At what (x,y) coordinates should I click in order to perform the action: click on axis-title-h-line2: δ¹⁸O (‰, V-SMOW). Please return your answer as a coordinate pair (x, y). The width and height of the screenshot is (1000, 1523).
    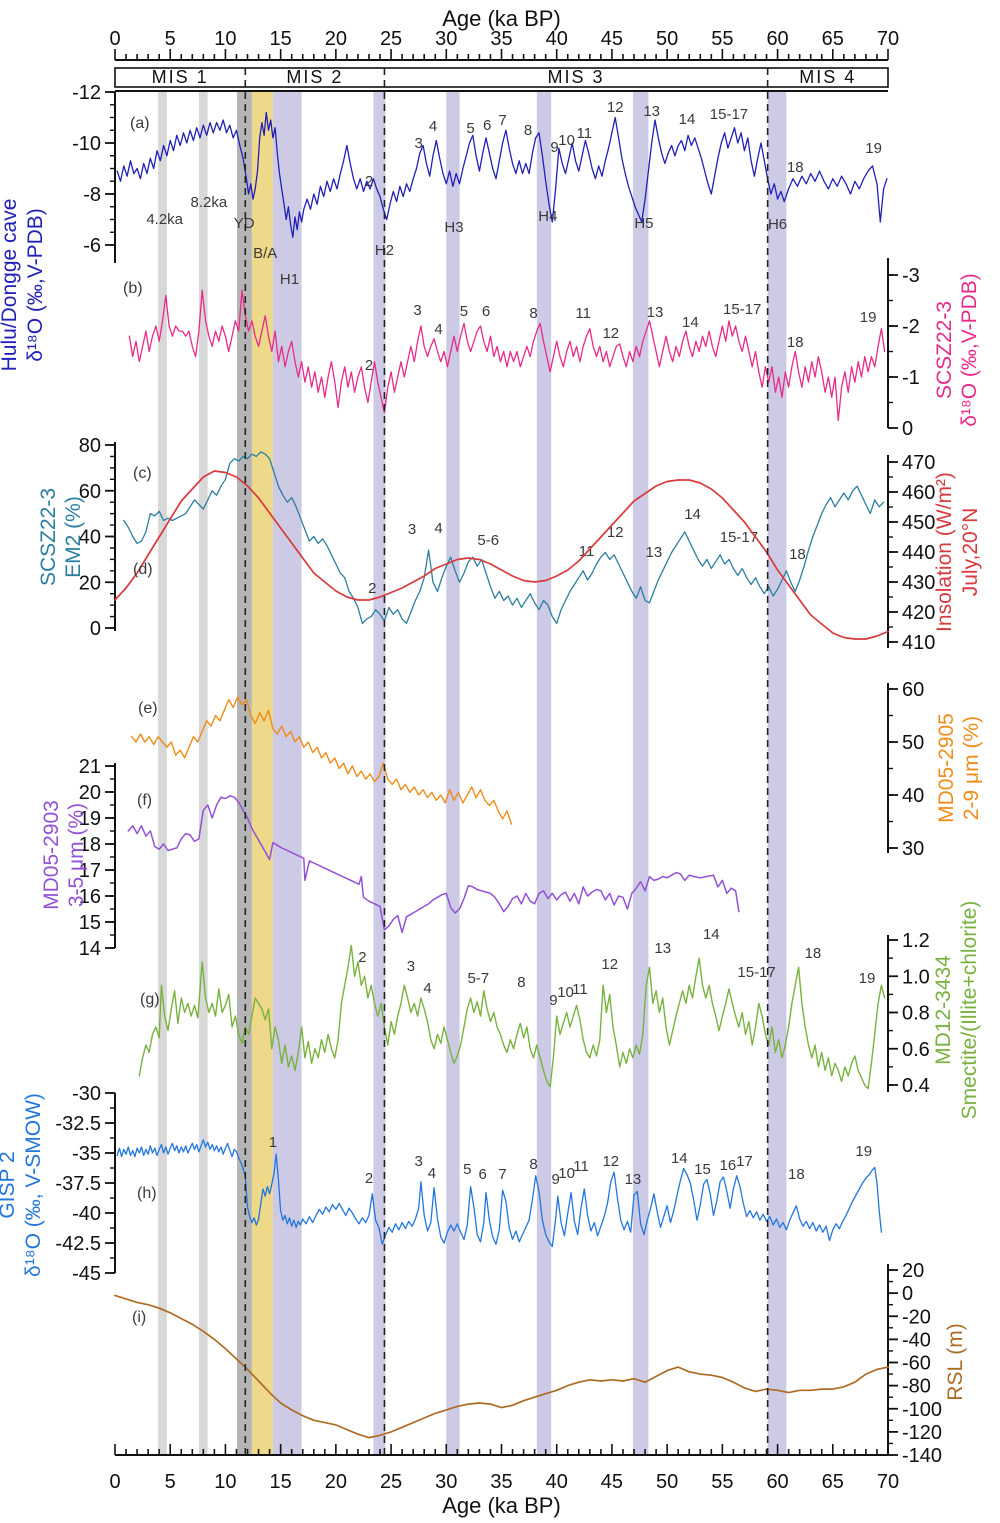
    Looking at the image, I should click on (33, 1185).